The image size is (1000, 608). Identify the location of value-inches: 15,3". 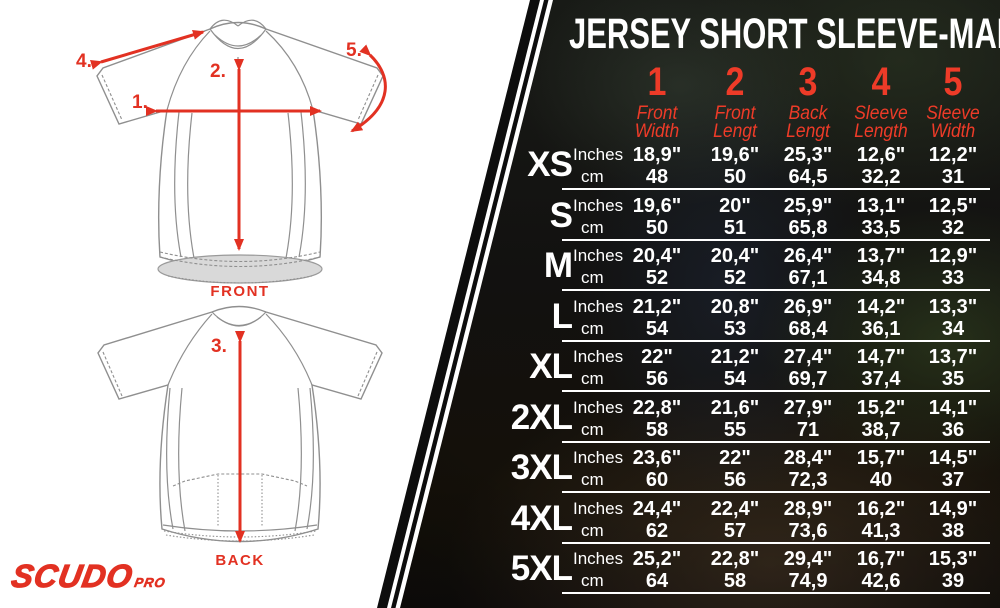
(953, 559).